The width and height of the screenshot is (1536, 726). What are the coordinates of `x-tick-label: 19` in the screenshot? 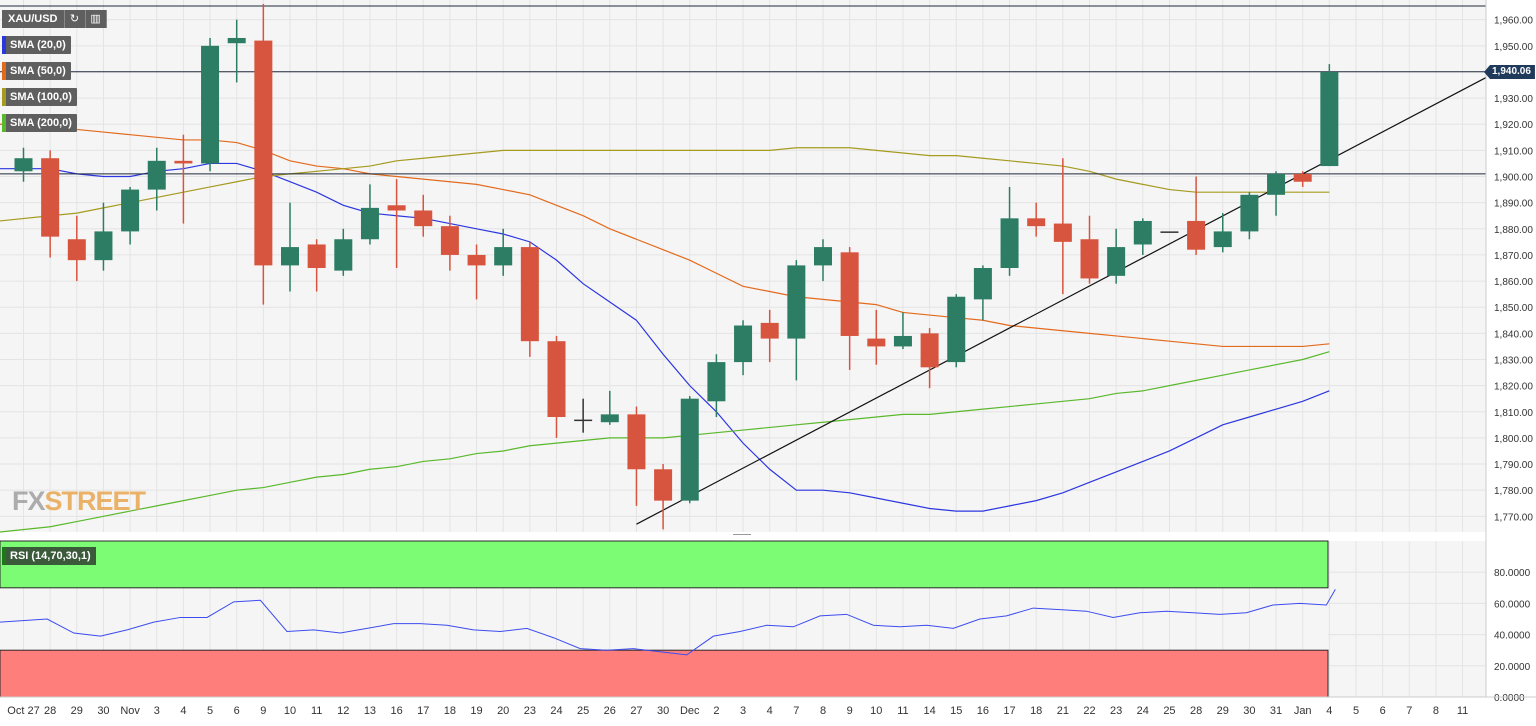 It's located at (476, 711).